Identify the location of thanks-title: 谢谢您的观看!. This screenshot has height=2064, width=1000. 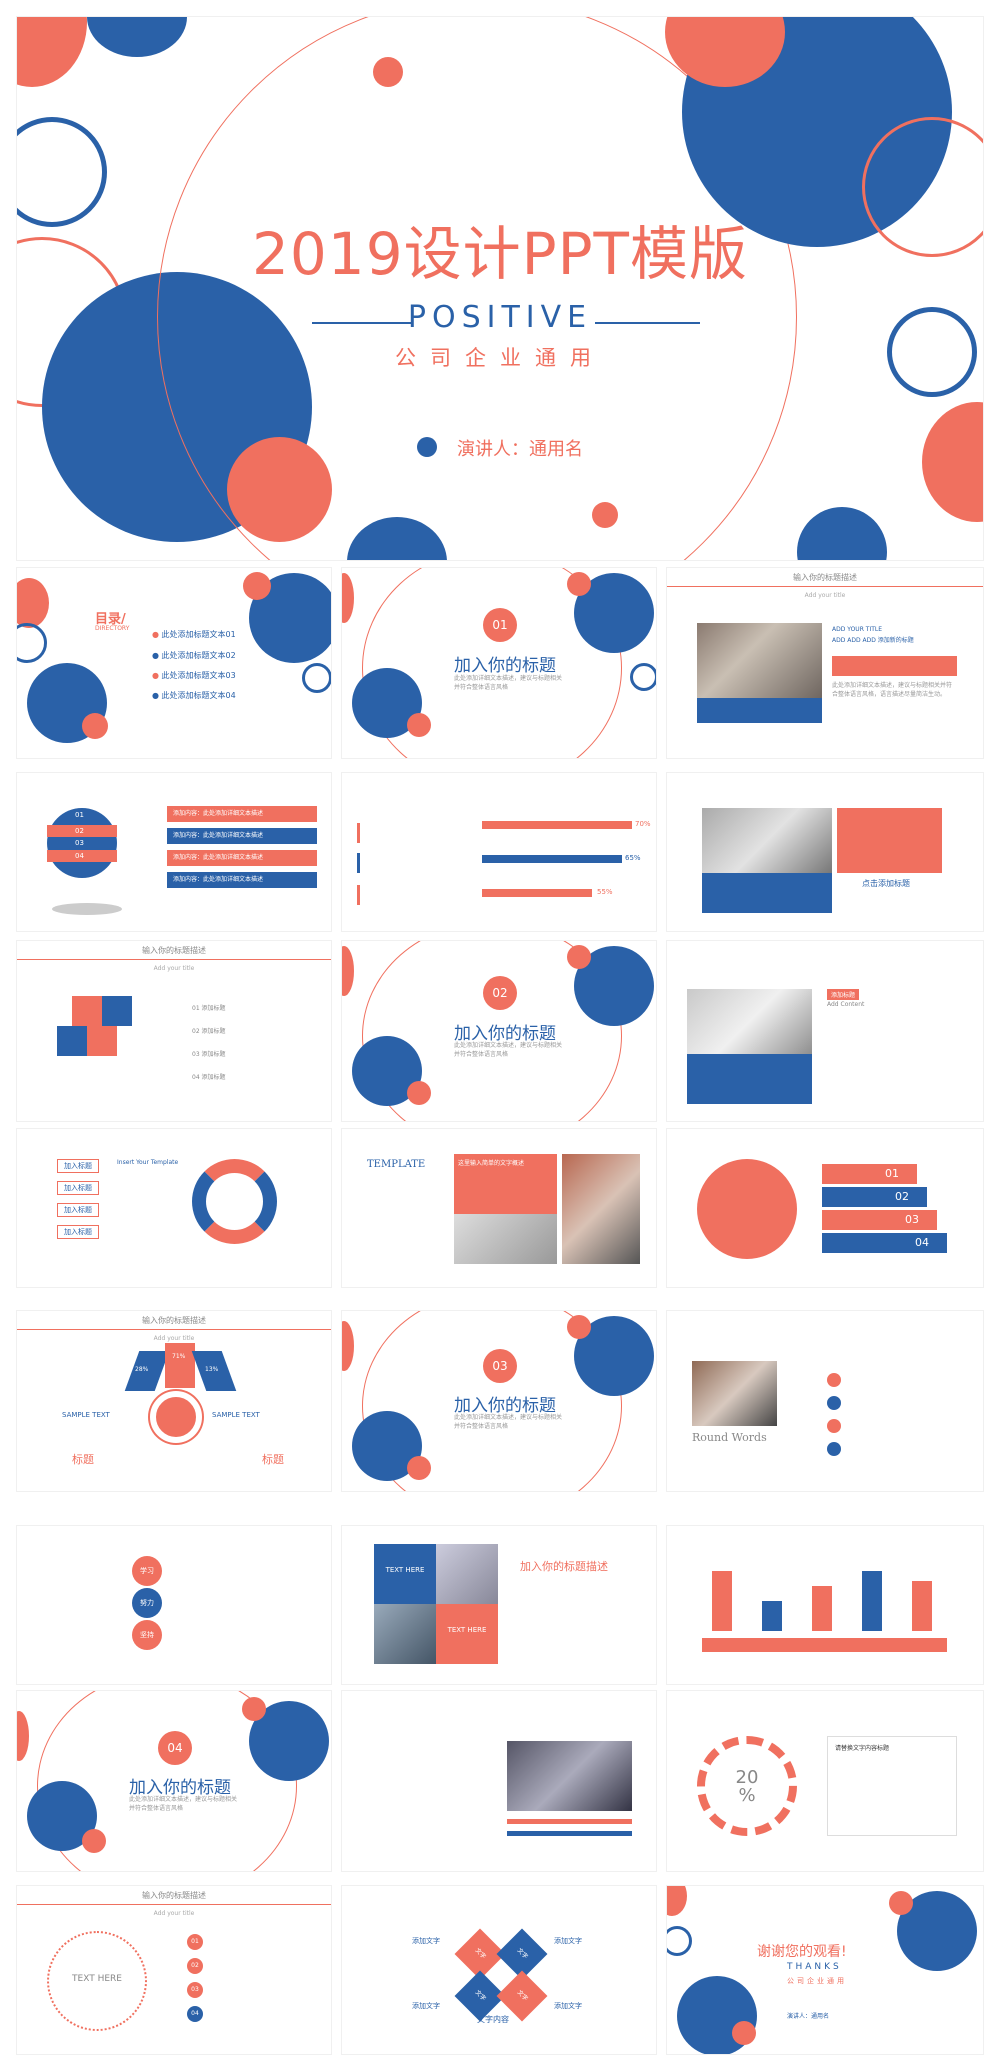
(802, 1952).